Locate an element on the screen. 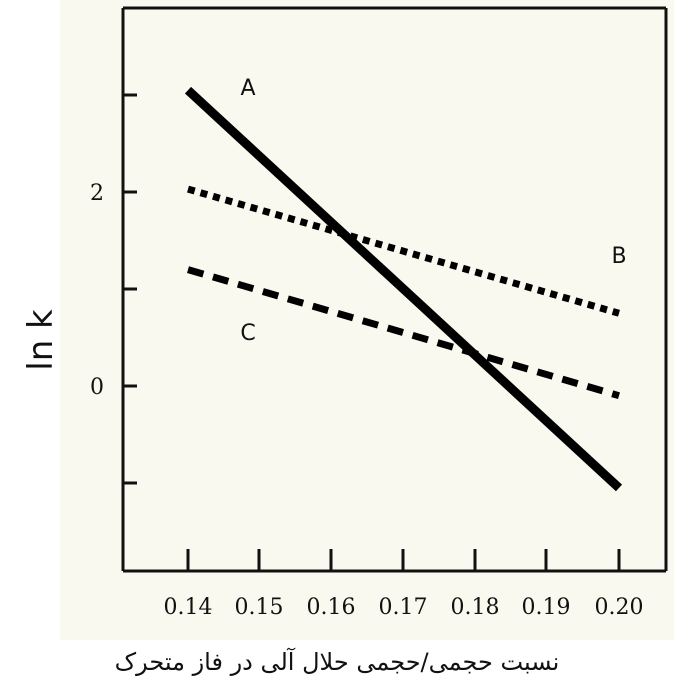 This screenshot has height=690, width=674. x-tick-label: 0.17 is located at coordinates (403, 607).